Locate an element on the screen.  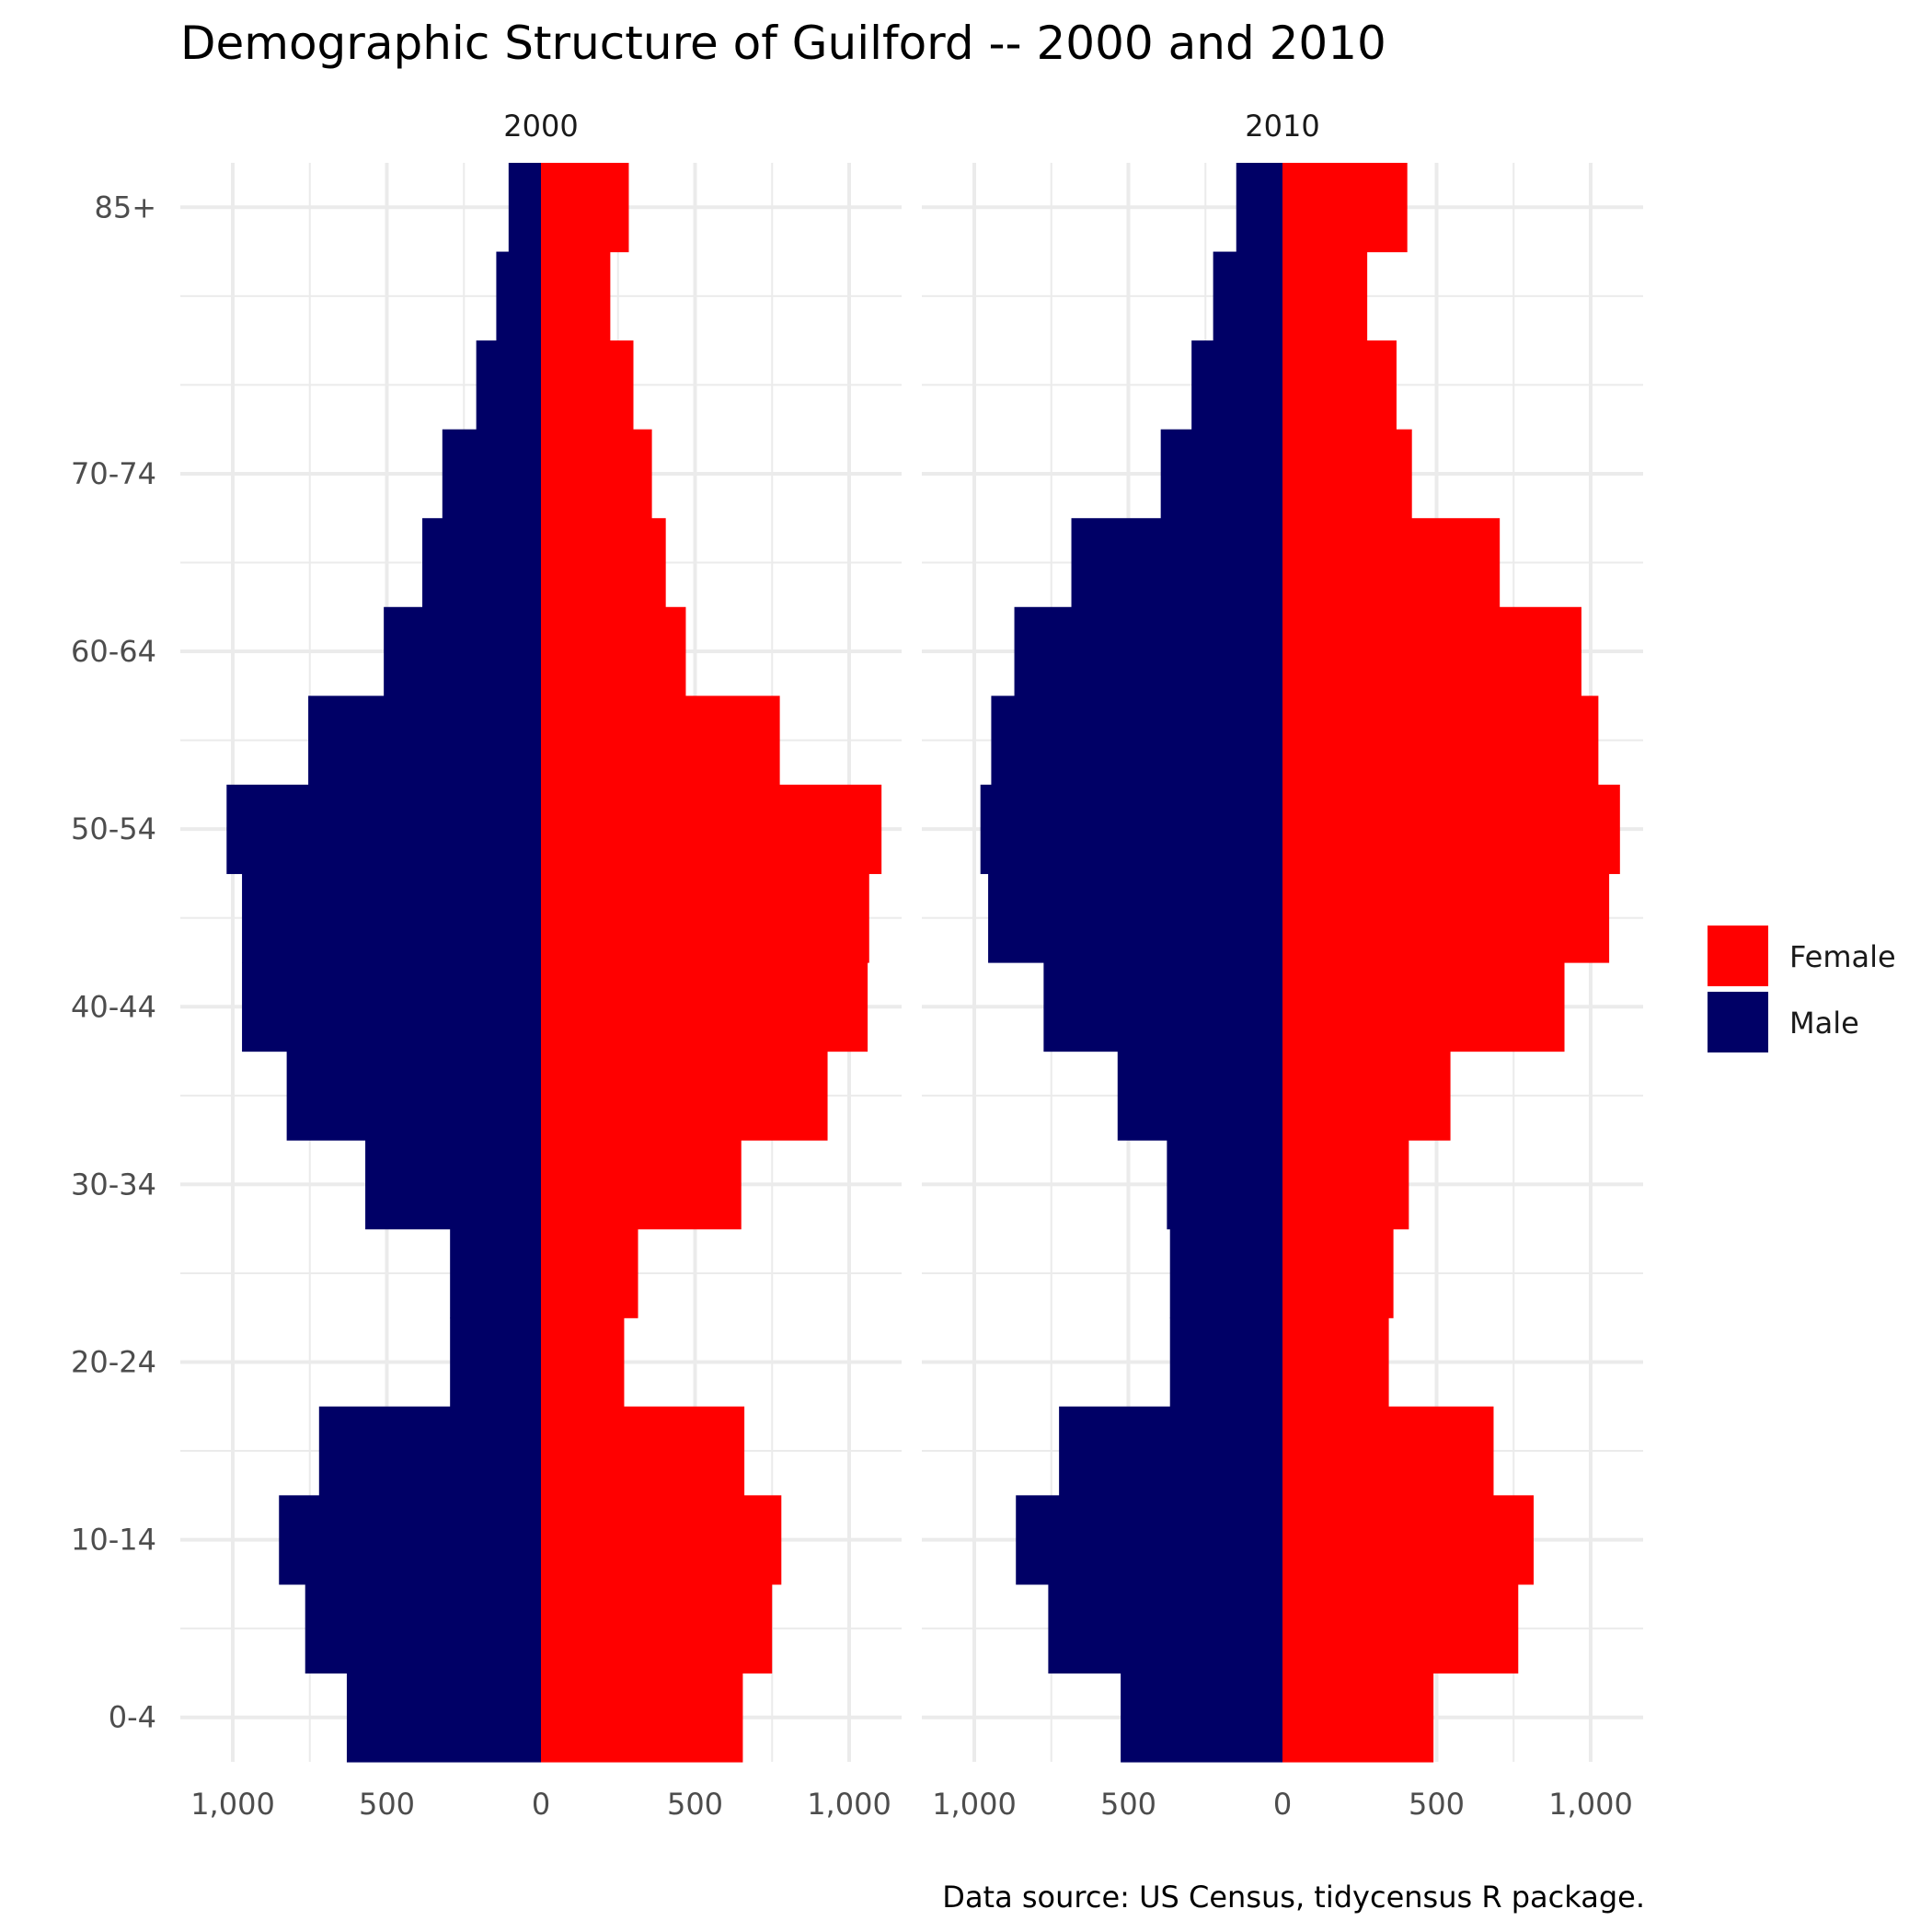
y-tick-label: 20-24 is located at coordinates (113, 1362).